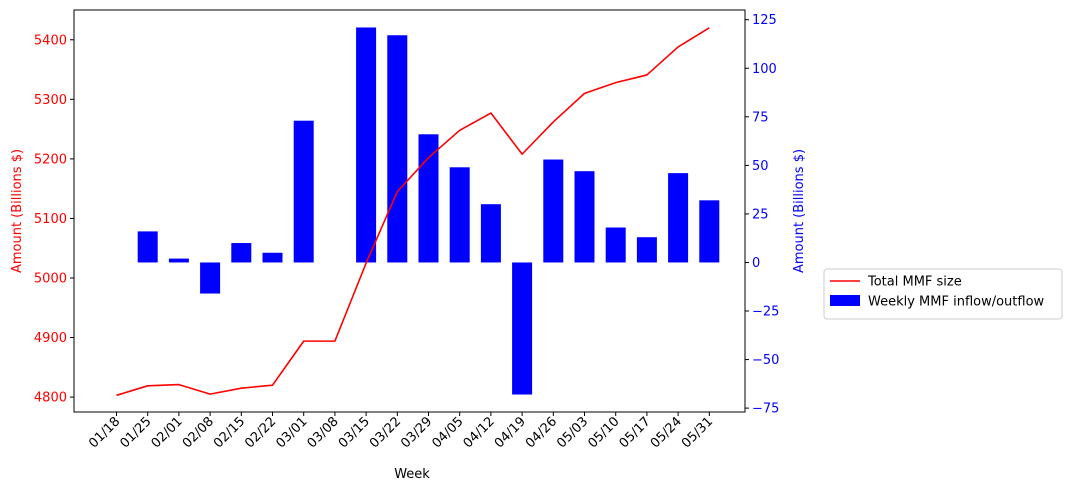  Describe the element at coordinates (229, 432) in the screenshot. I see `x-tick-label: 02/15` at that location.